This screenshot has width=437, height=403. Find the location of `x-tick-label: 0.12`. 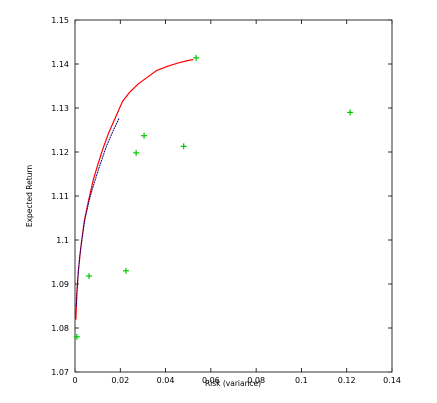

x-tick-label: 0.12 is located at coordinates (347, 380).